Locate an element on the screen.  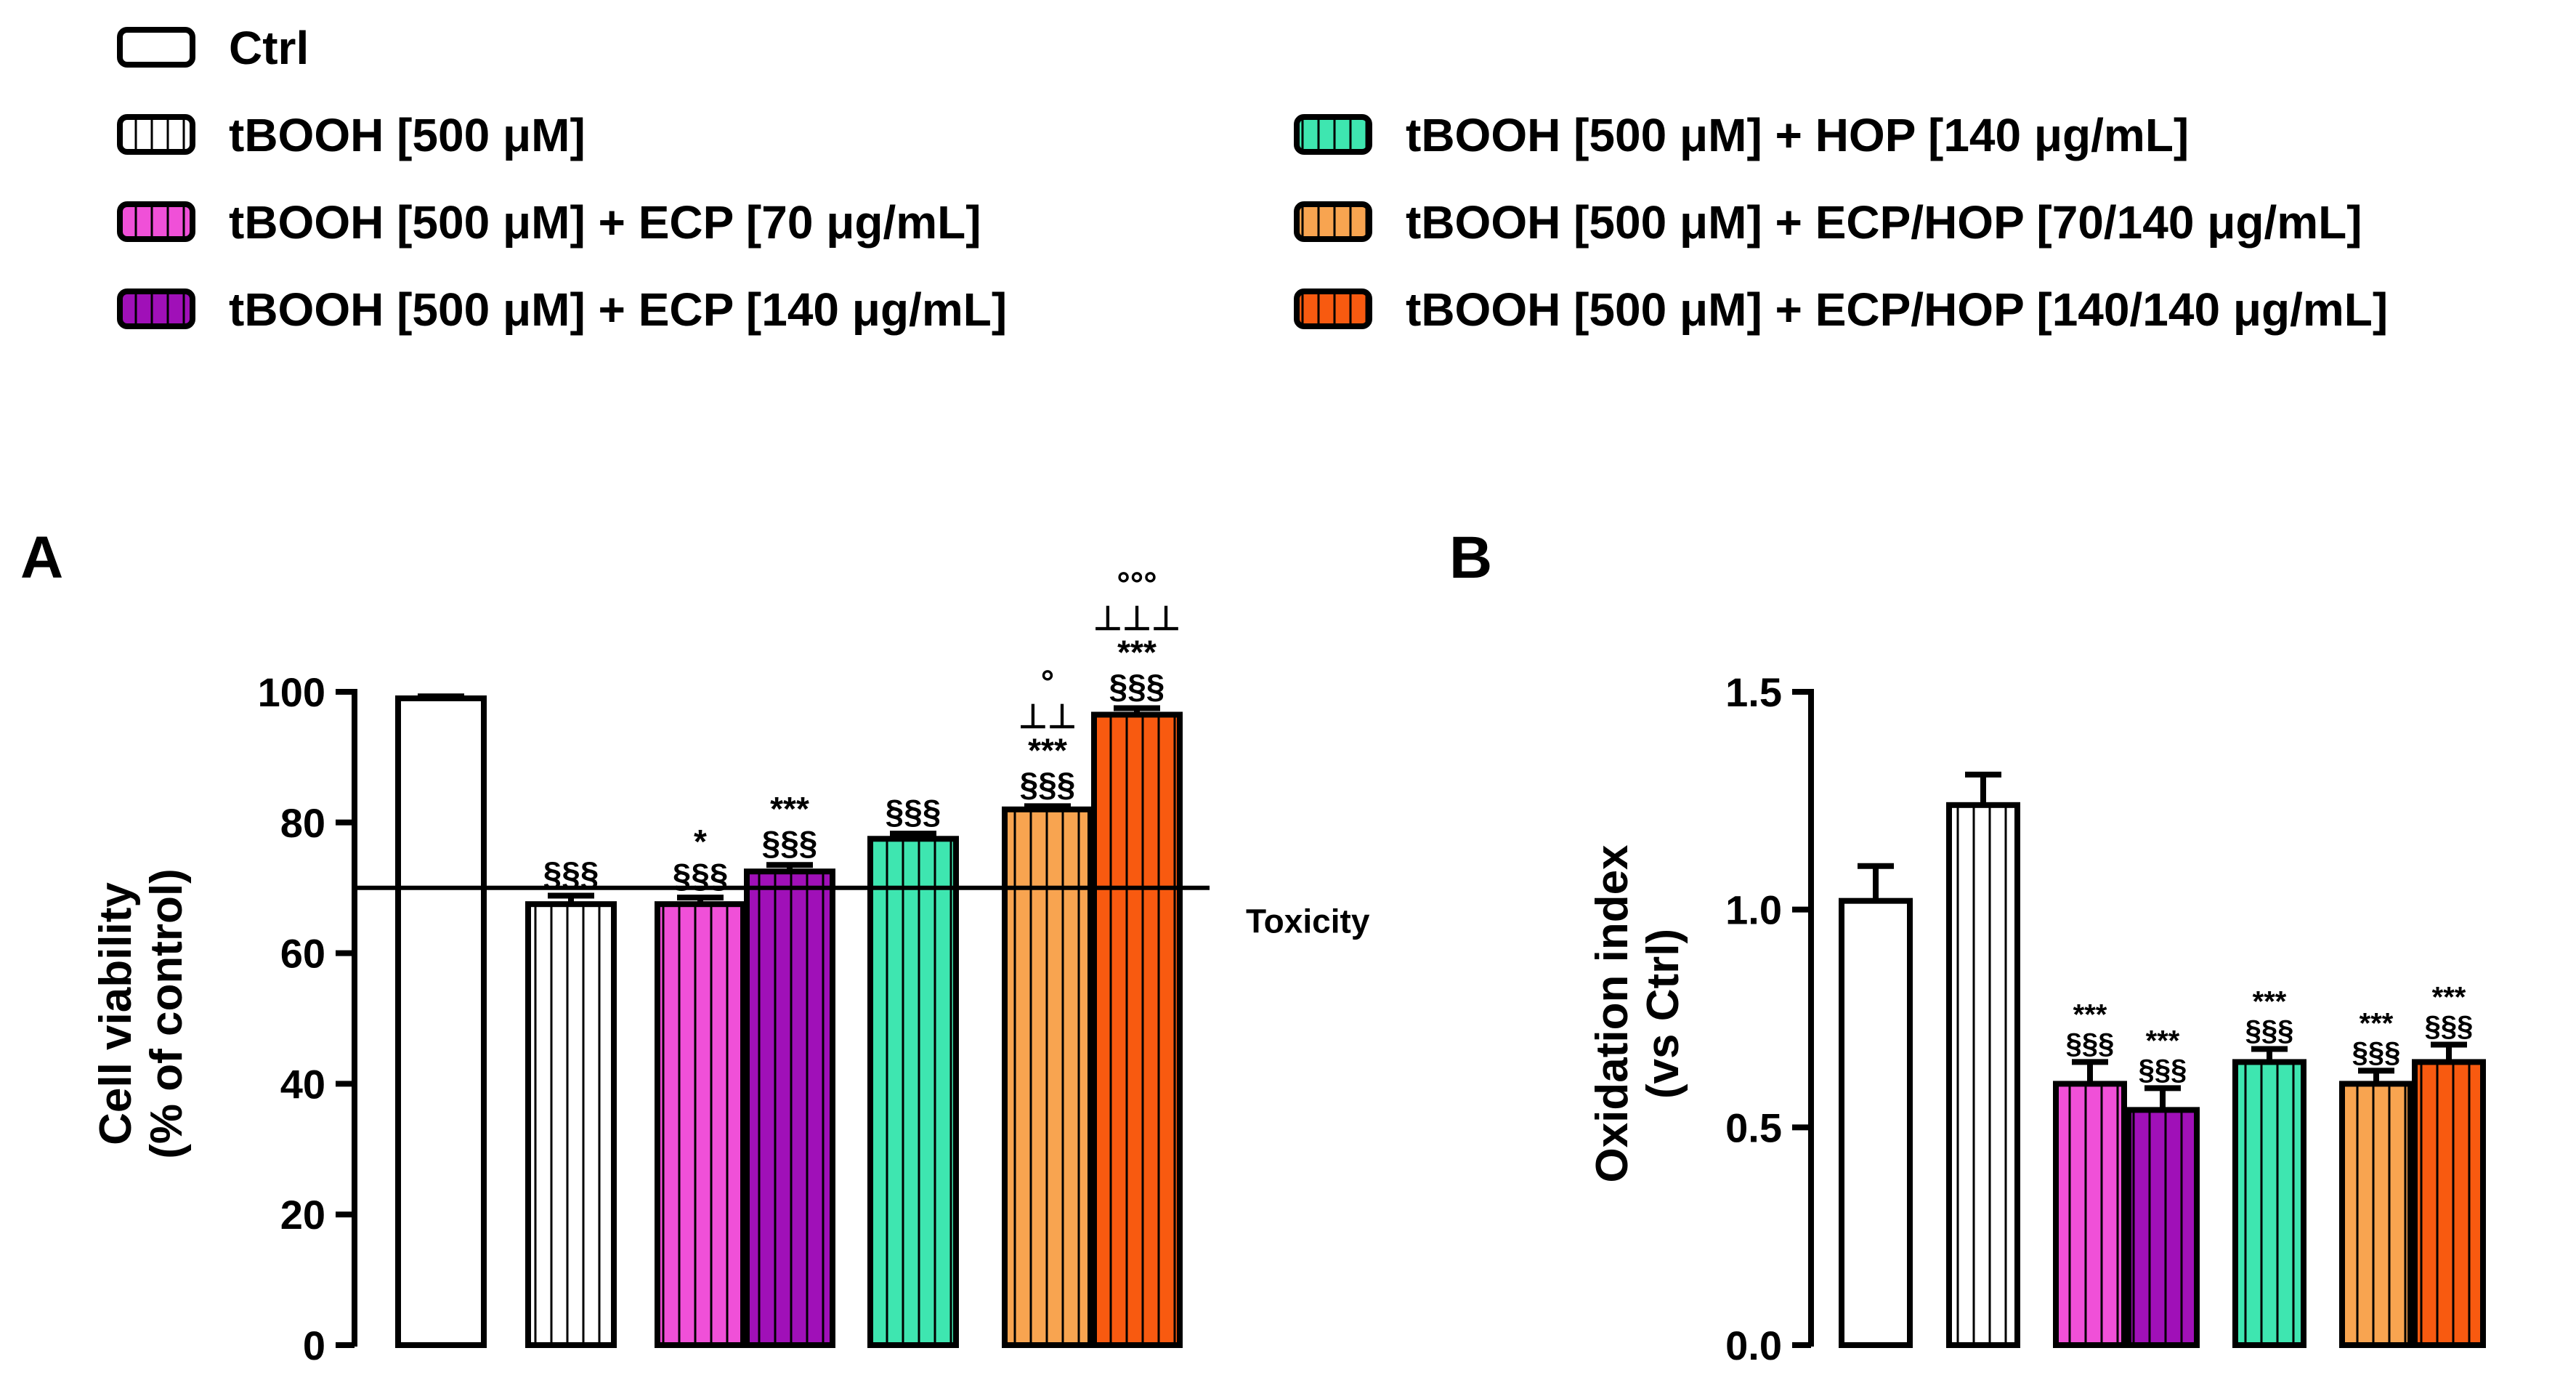
y-tick-label: 1.0 is located at coordinates (1753, 910).